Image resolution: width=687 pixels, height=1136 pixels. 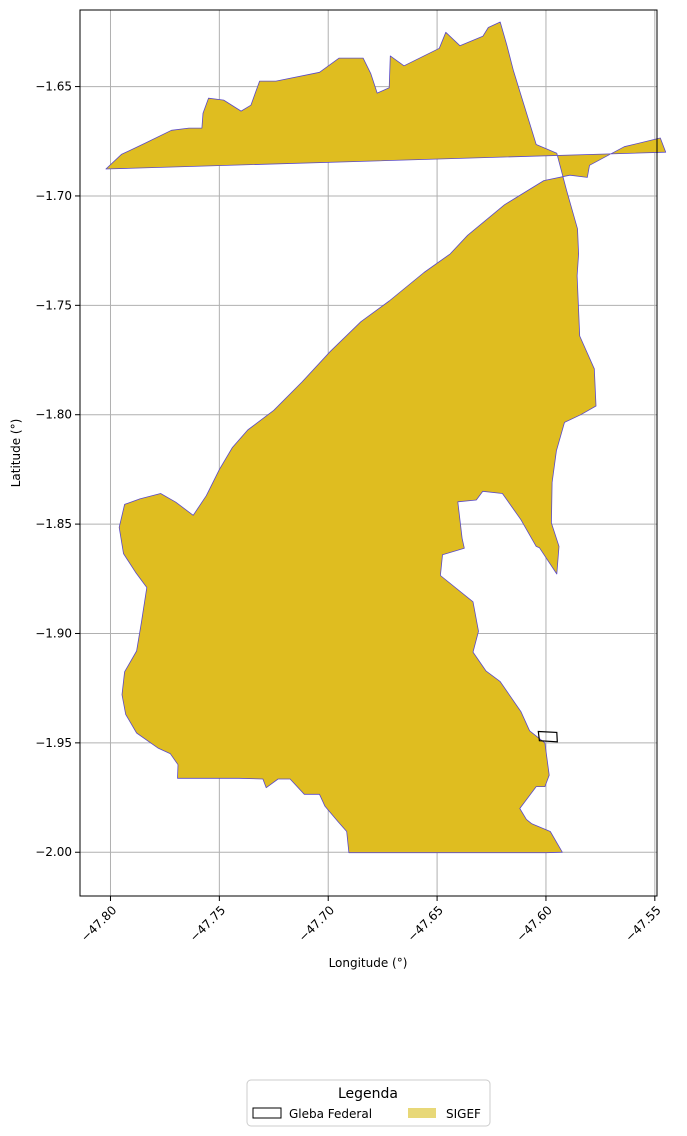 I want to click on legend-label-sigef: SIGEF, so click(x=463, y=1114).